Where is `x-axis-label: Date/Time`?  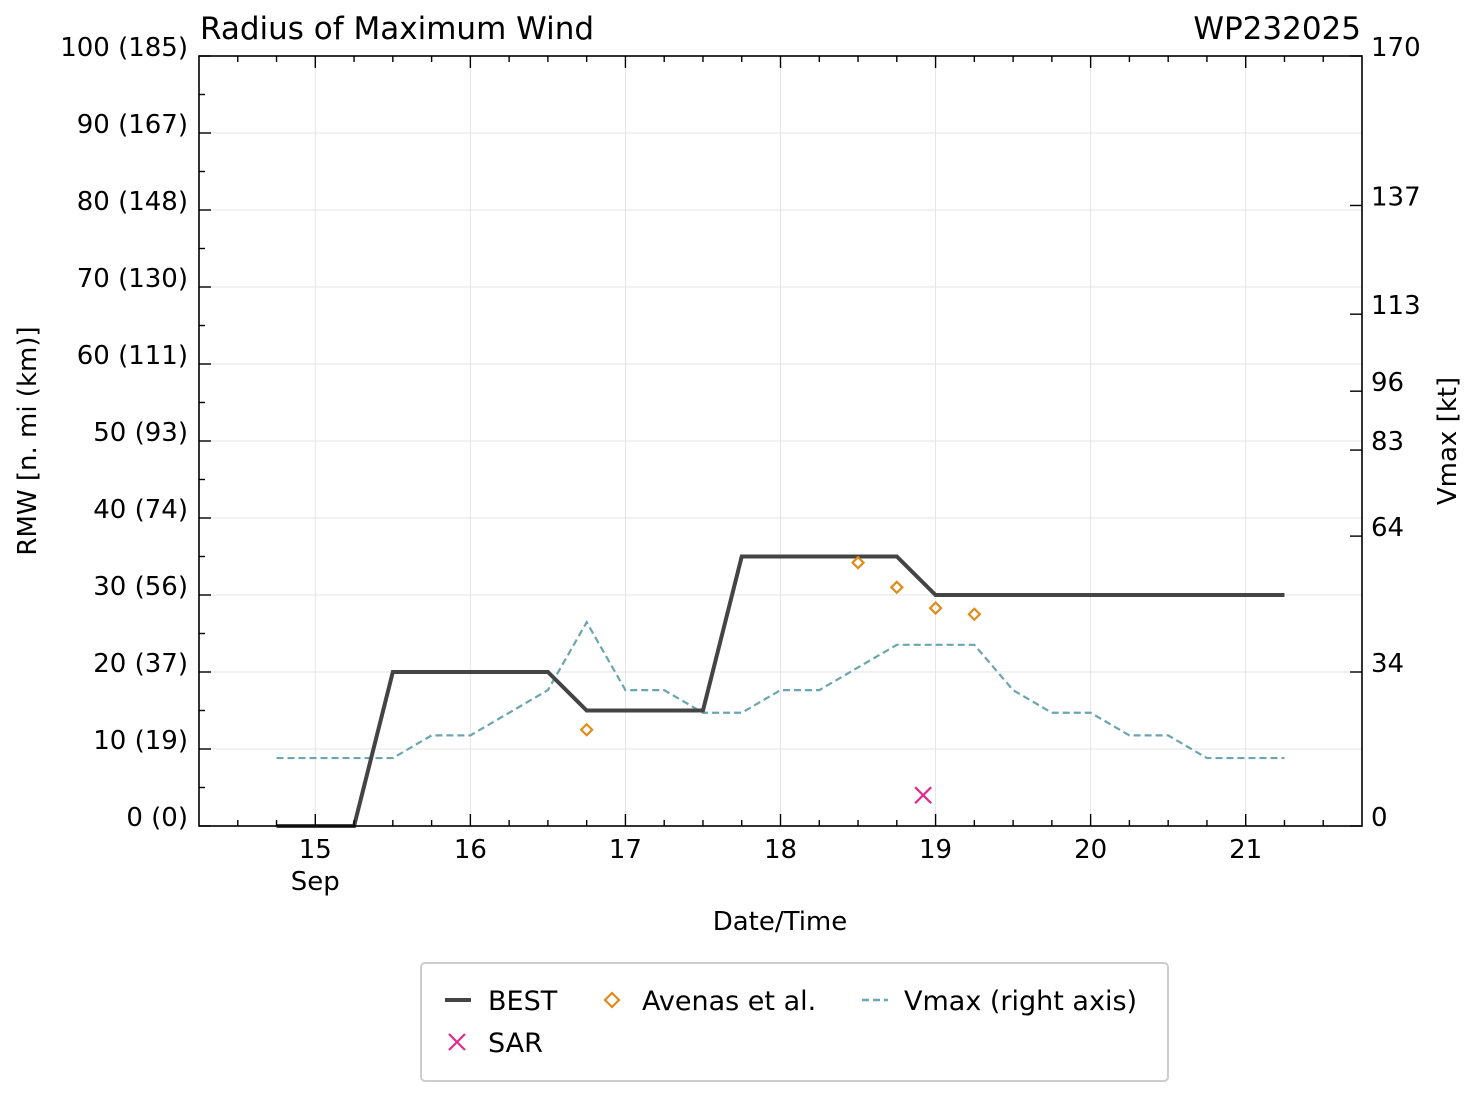 x-axis-label: Date/Time is located at coordinates (780, 922).